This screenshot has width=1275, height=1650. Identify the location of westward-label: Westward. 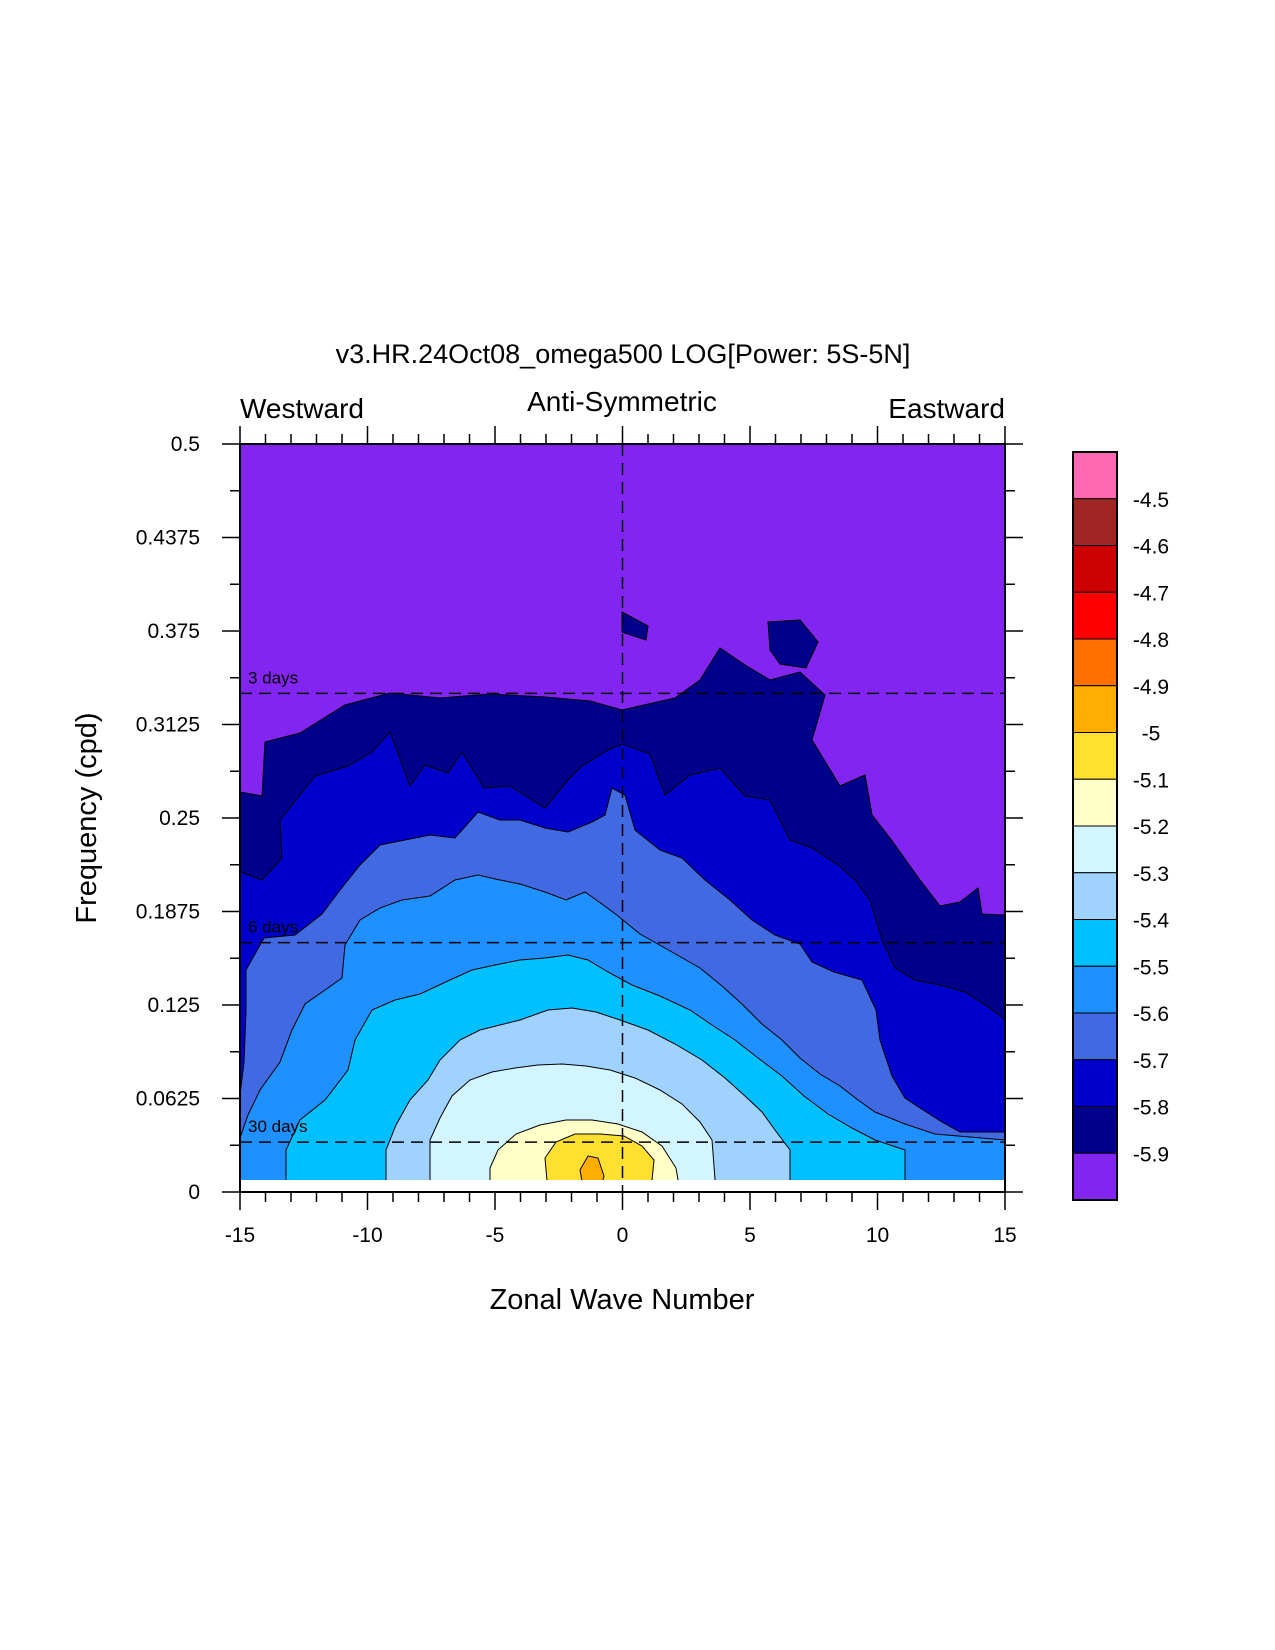
(302, 408).